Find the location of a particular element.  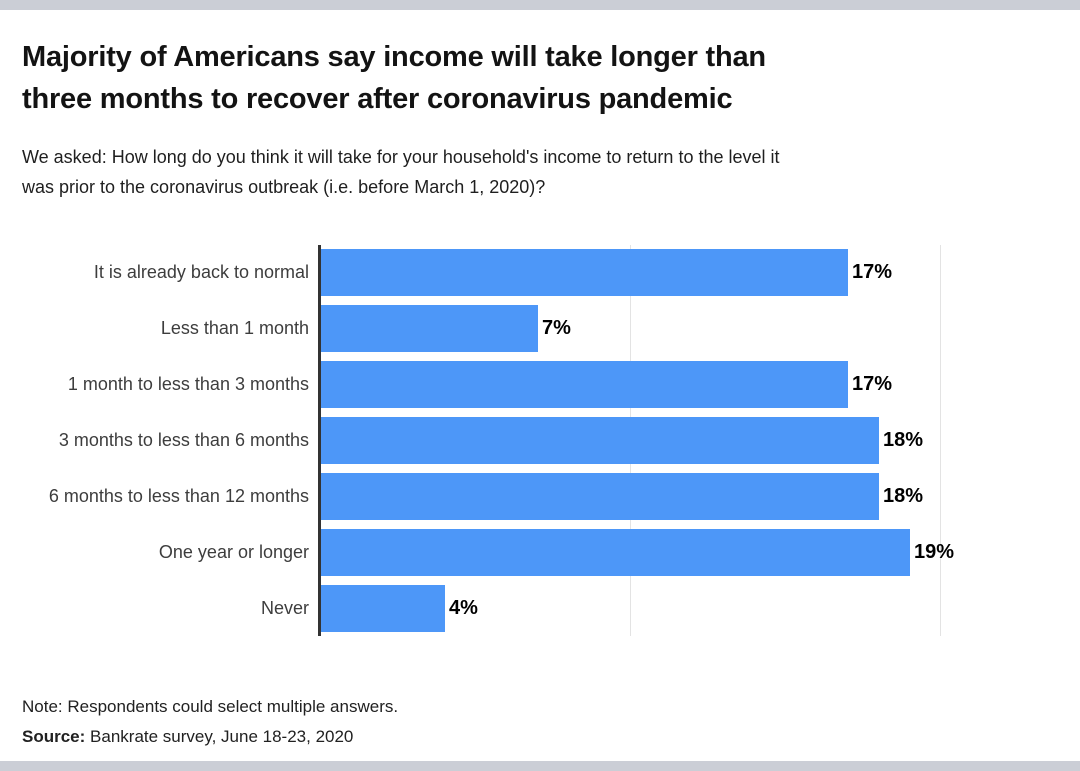

chart-row: 6 months to less than 12 months 18% is located at coordinates (540, 496).